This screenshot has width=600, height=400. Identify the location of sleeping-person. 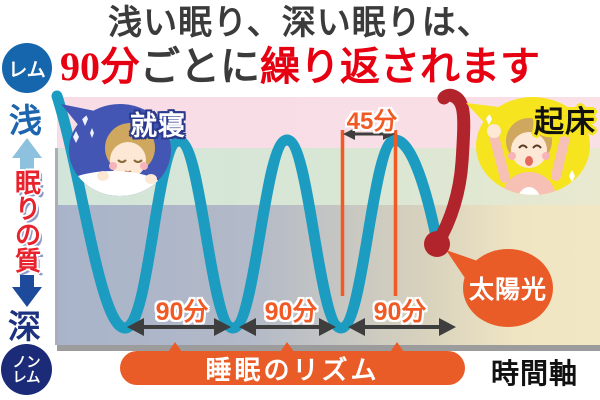
(118, 154).